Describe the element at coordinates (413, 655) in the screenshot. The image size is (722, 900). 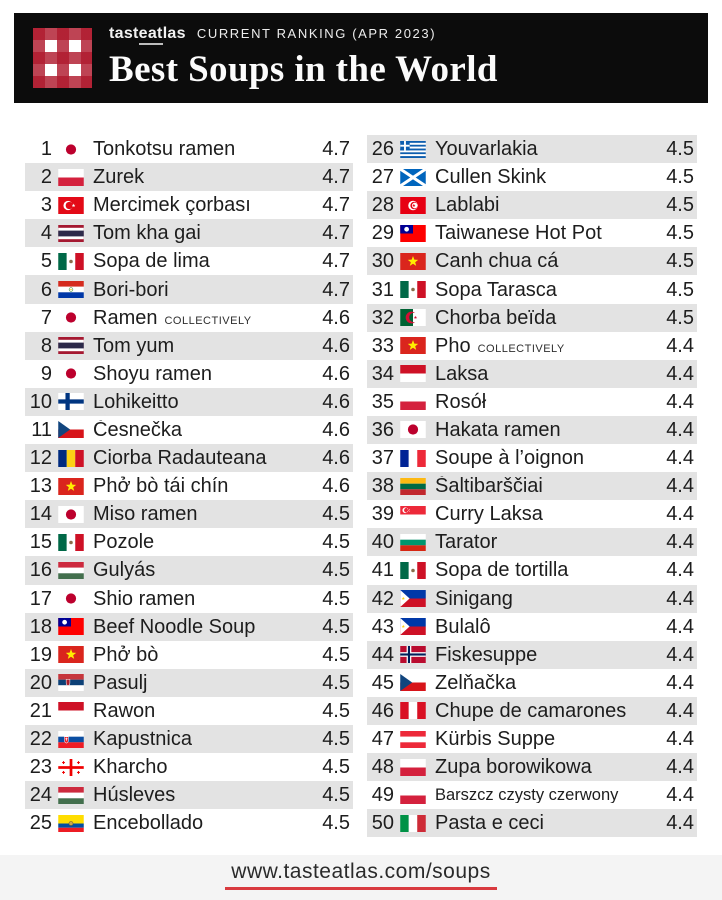
I see `flag-norway-icon` at that location.